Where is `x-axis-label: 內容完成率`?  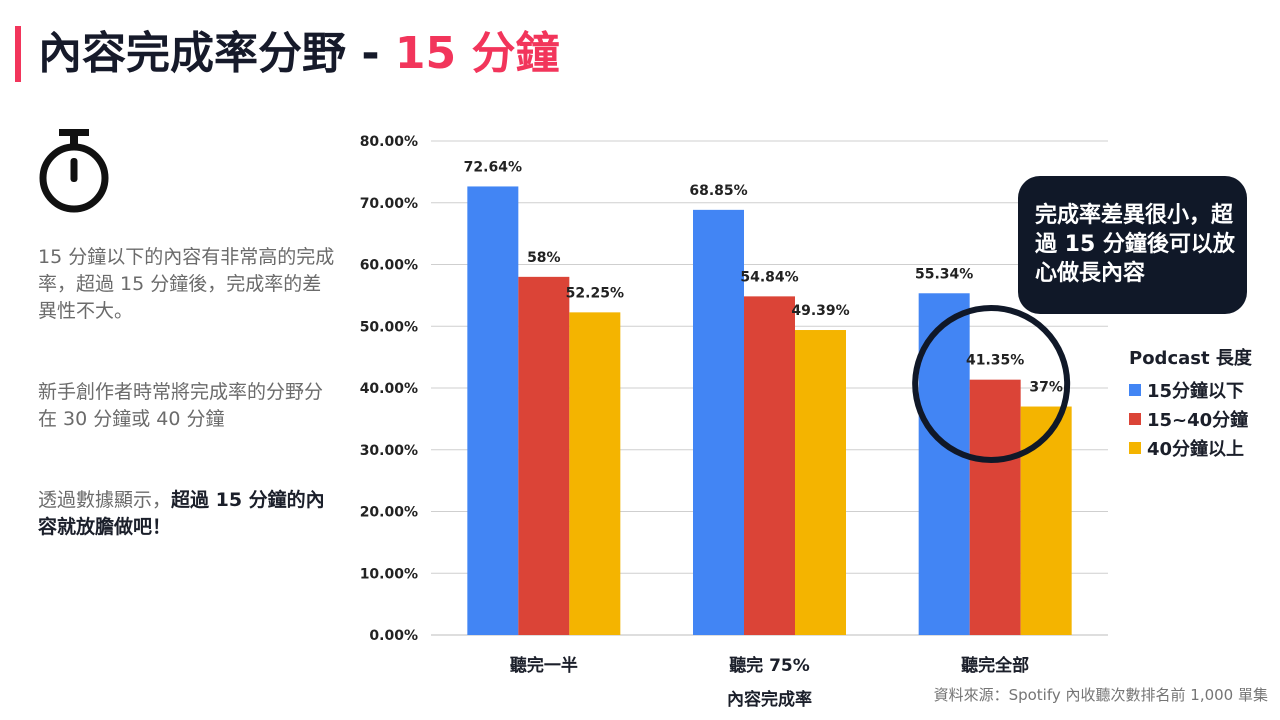 x-axis-label: 內容完成率 is located at coordinates (769, 699).